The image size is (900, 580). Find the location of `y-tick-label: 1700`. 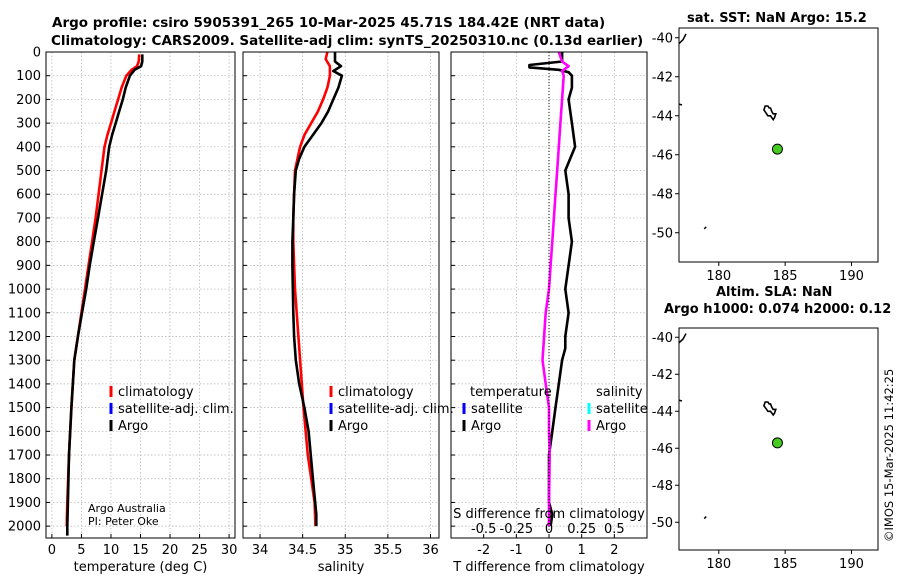

y-tick-label: 1700 is located at coordinates (24, 456).